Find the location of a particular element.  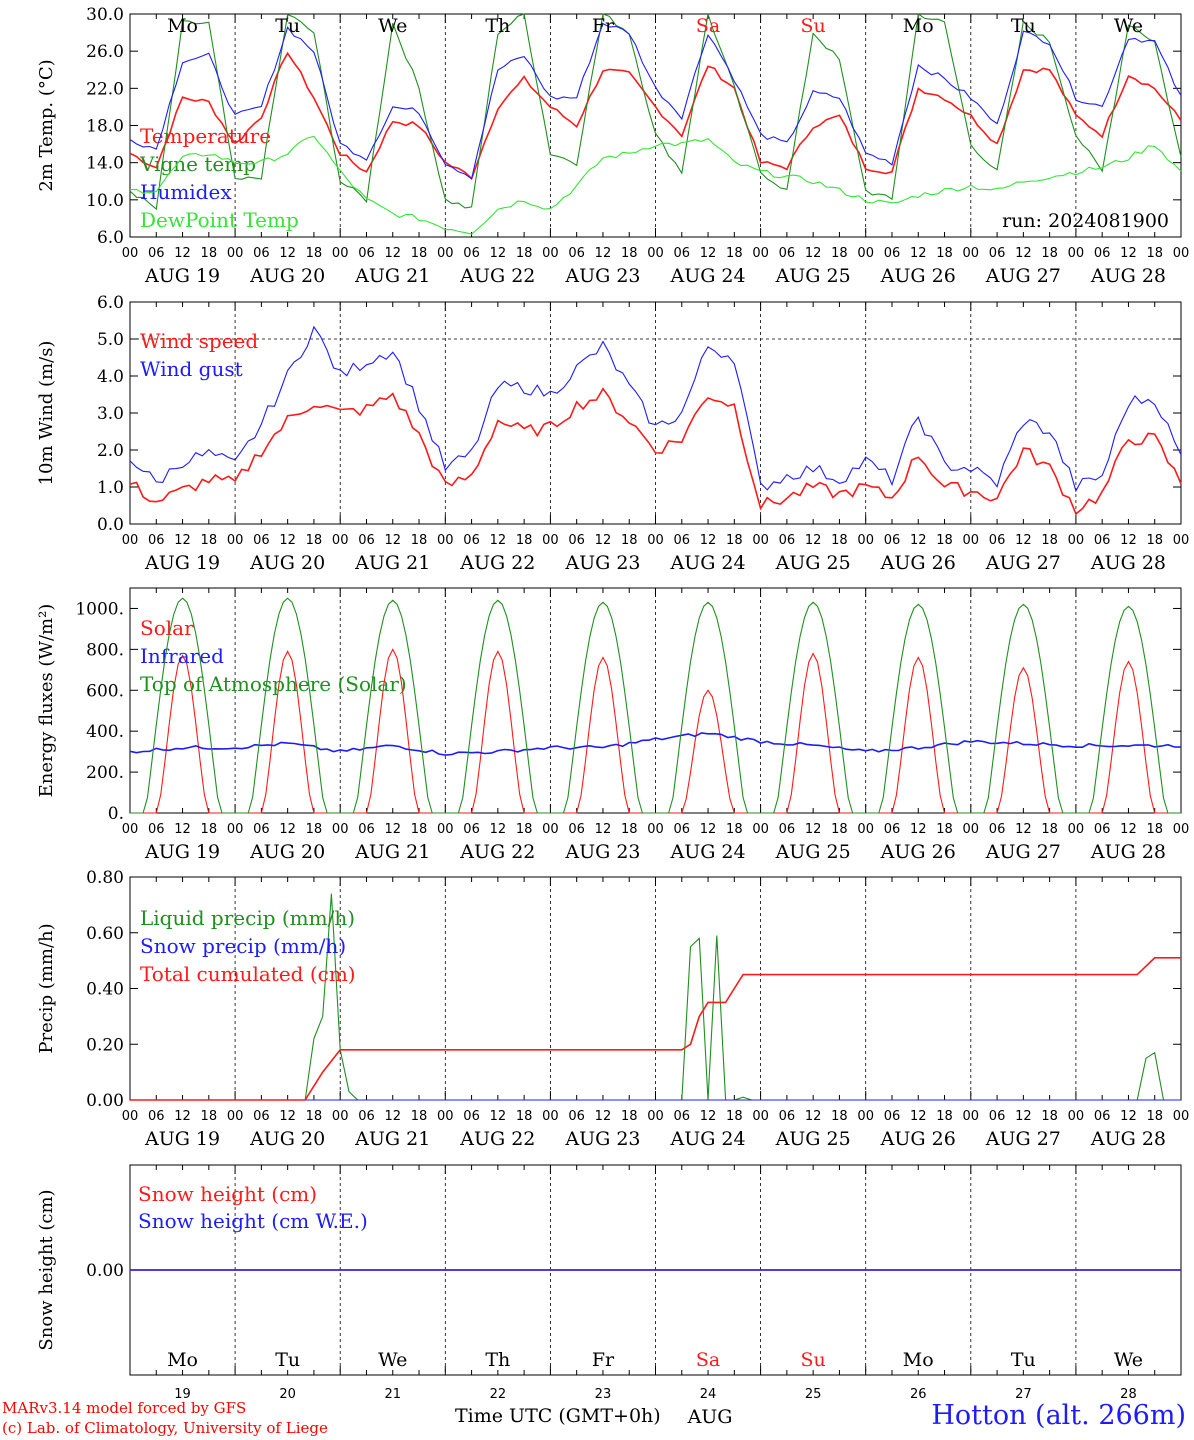

panel-frame-temperature is located at coordinates (655, 125).